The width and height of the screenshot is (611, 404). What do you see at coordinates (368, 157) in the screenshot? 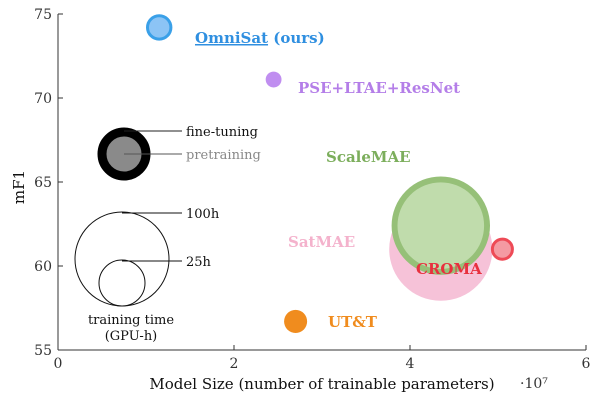
I see `label-scalemae: ScaleMAE` at bounding box center [368, 157].